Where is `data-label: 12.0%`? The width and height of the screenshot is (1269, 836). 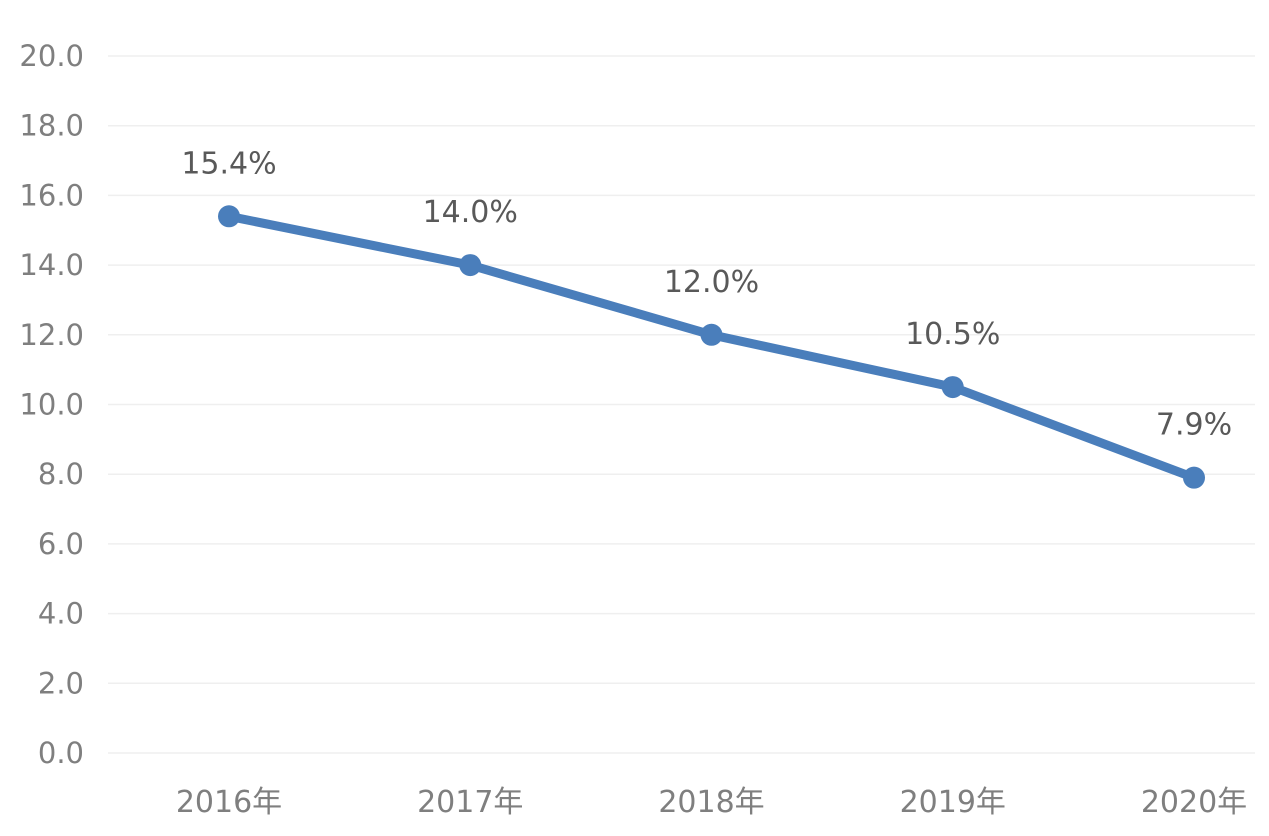 data-label: 12.0% is located at coordinates (711, 282).